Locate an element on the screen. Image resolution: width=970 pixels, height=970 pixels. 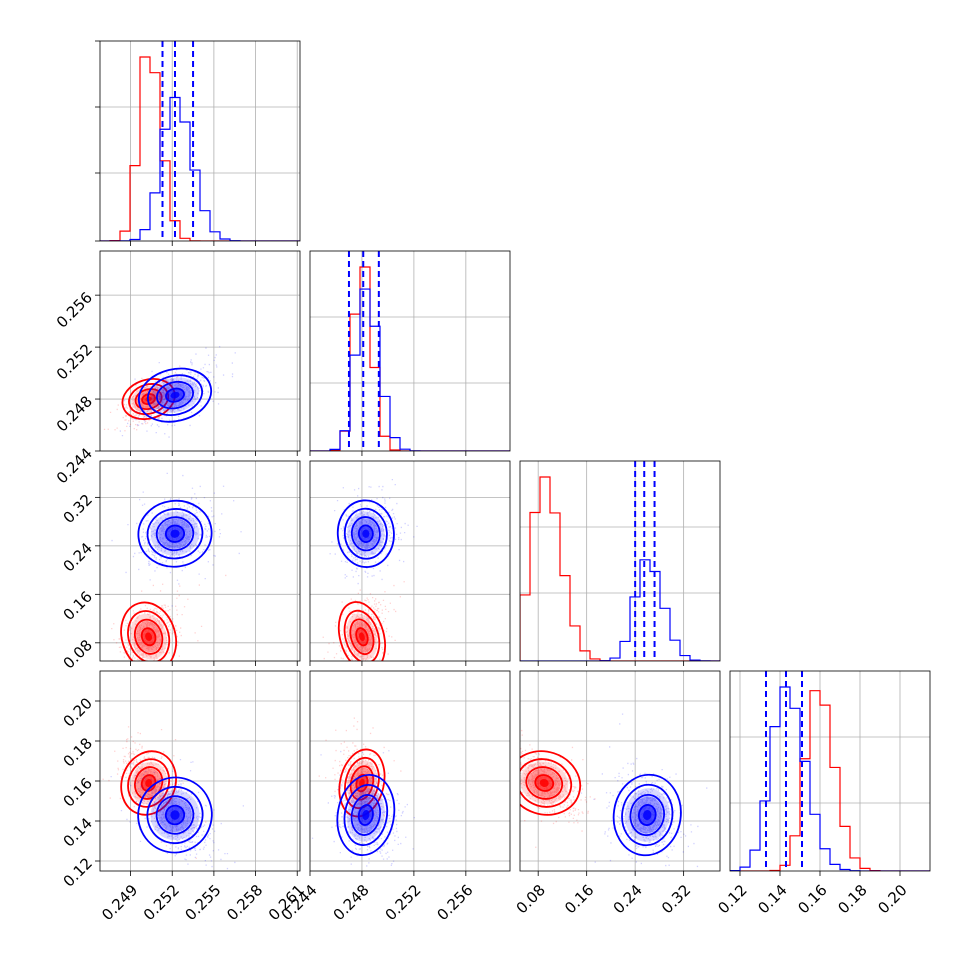
y-tick-label-1-1: 0.248 is located at coordinates (74, 413).